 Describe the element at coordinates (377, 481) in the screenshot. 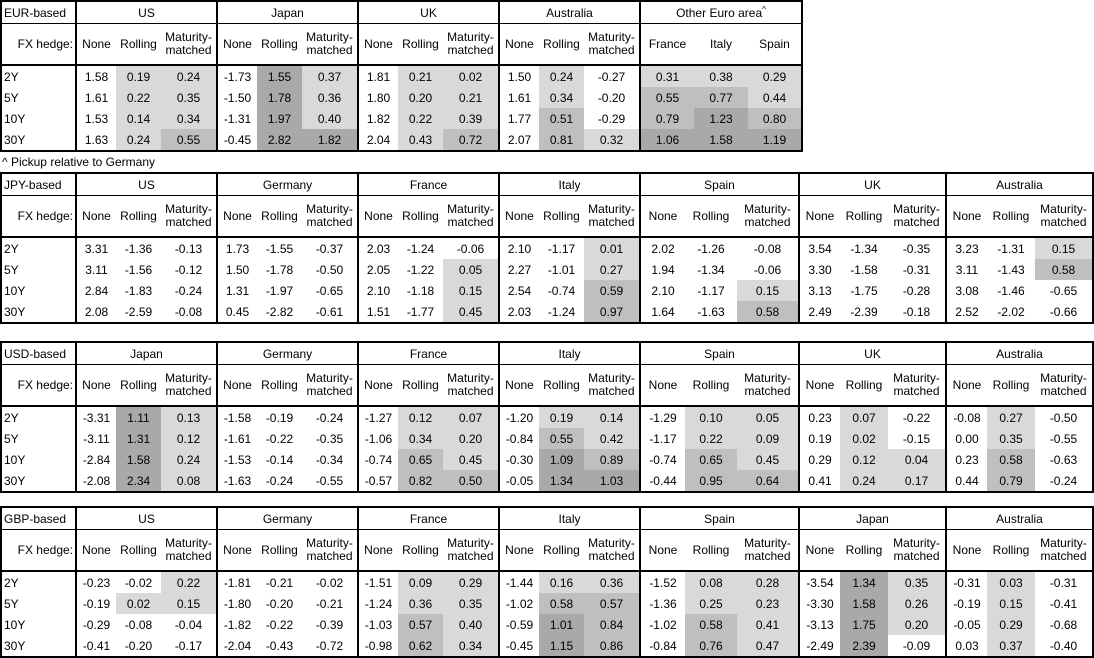

I see `value-cell: -0.57` at that location.